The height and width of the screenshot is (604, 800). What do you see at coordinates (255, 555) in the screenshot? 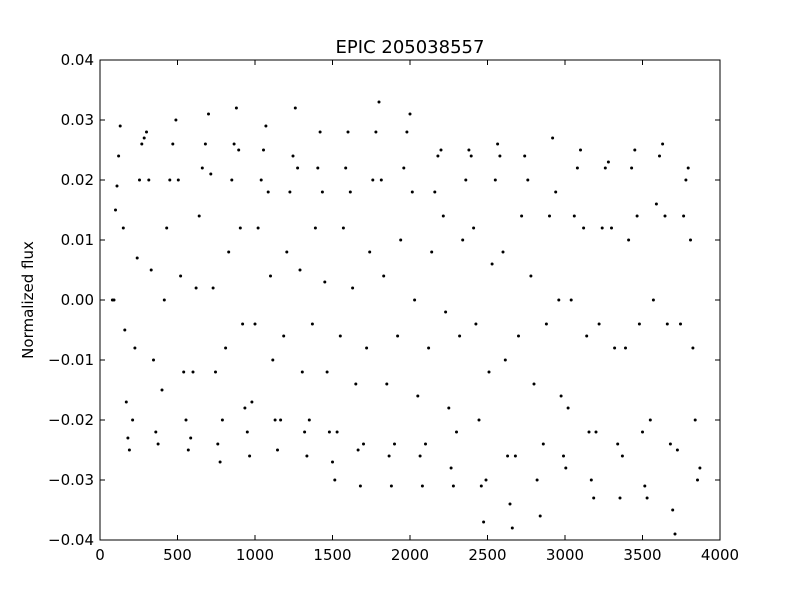
I see `x-tick-label: 1000` at bounding box center [255, 555].